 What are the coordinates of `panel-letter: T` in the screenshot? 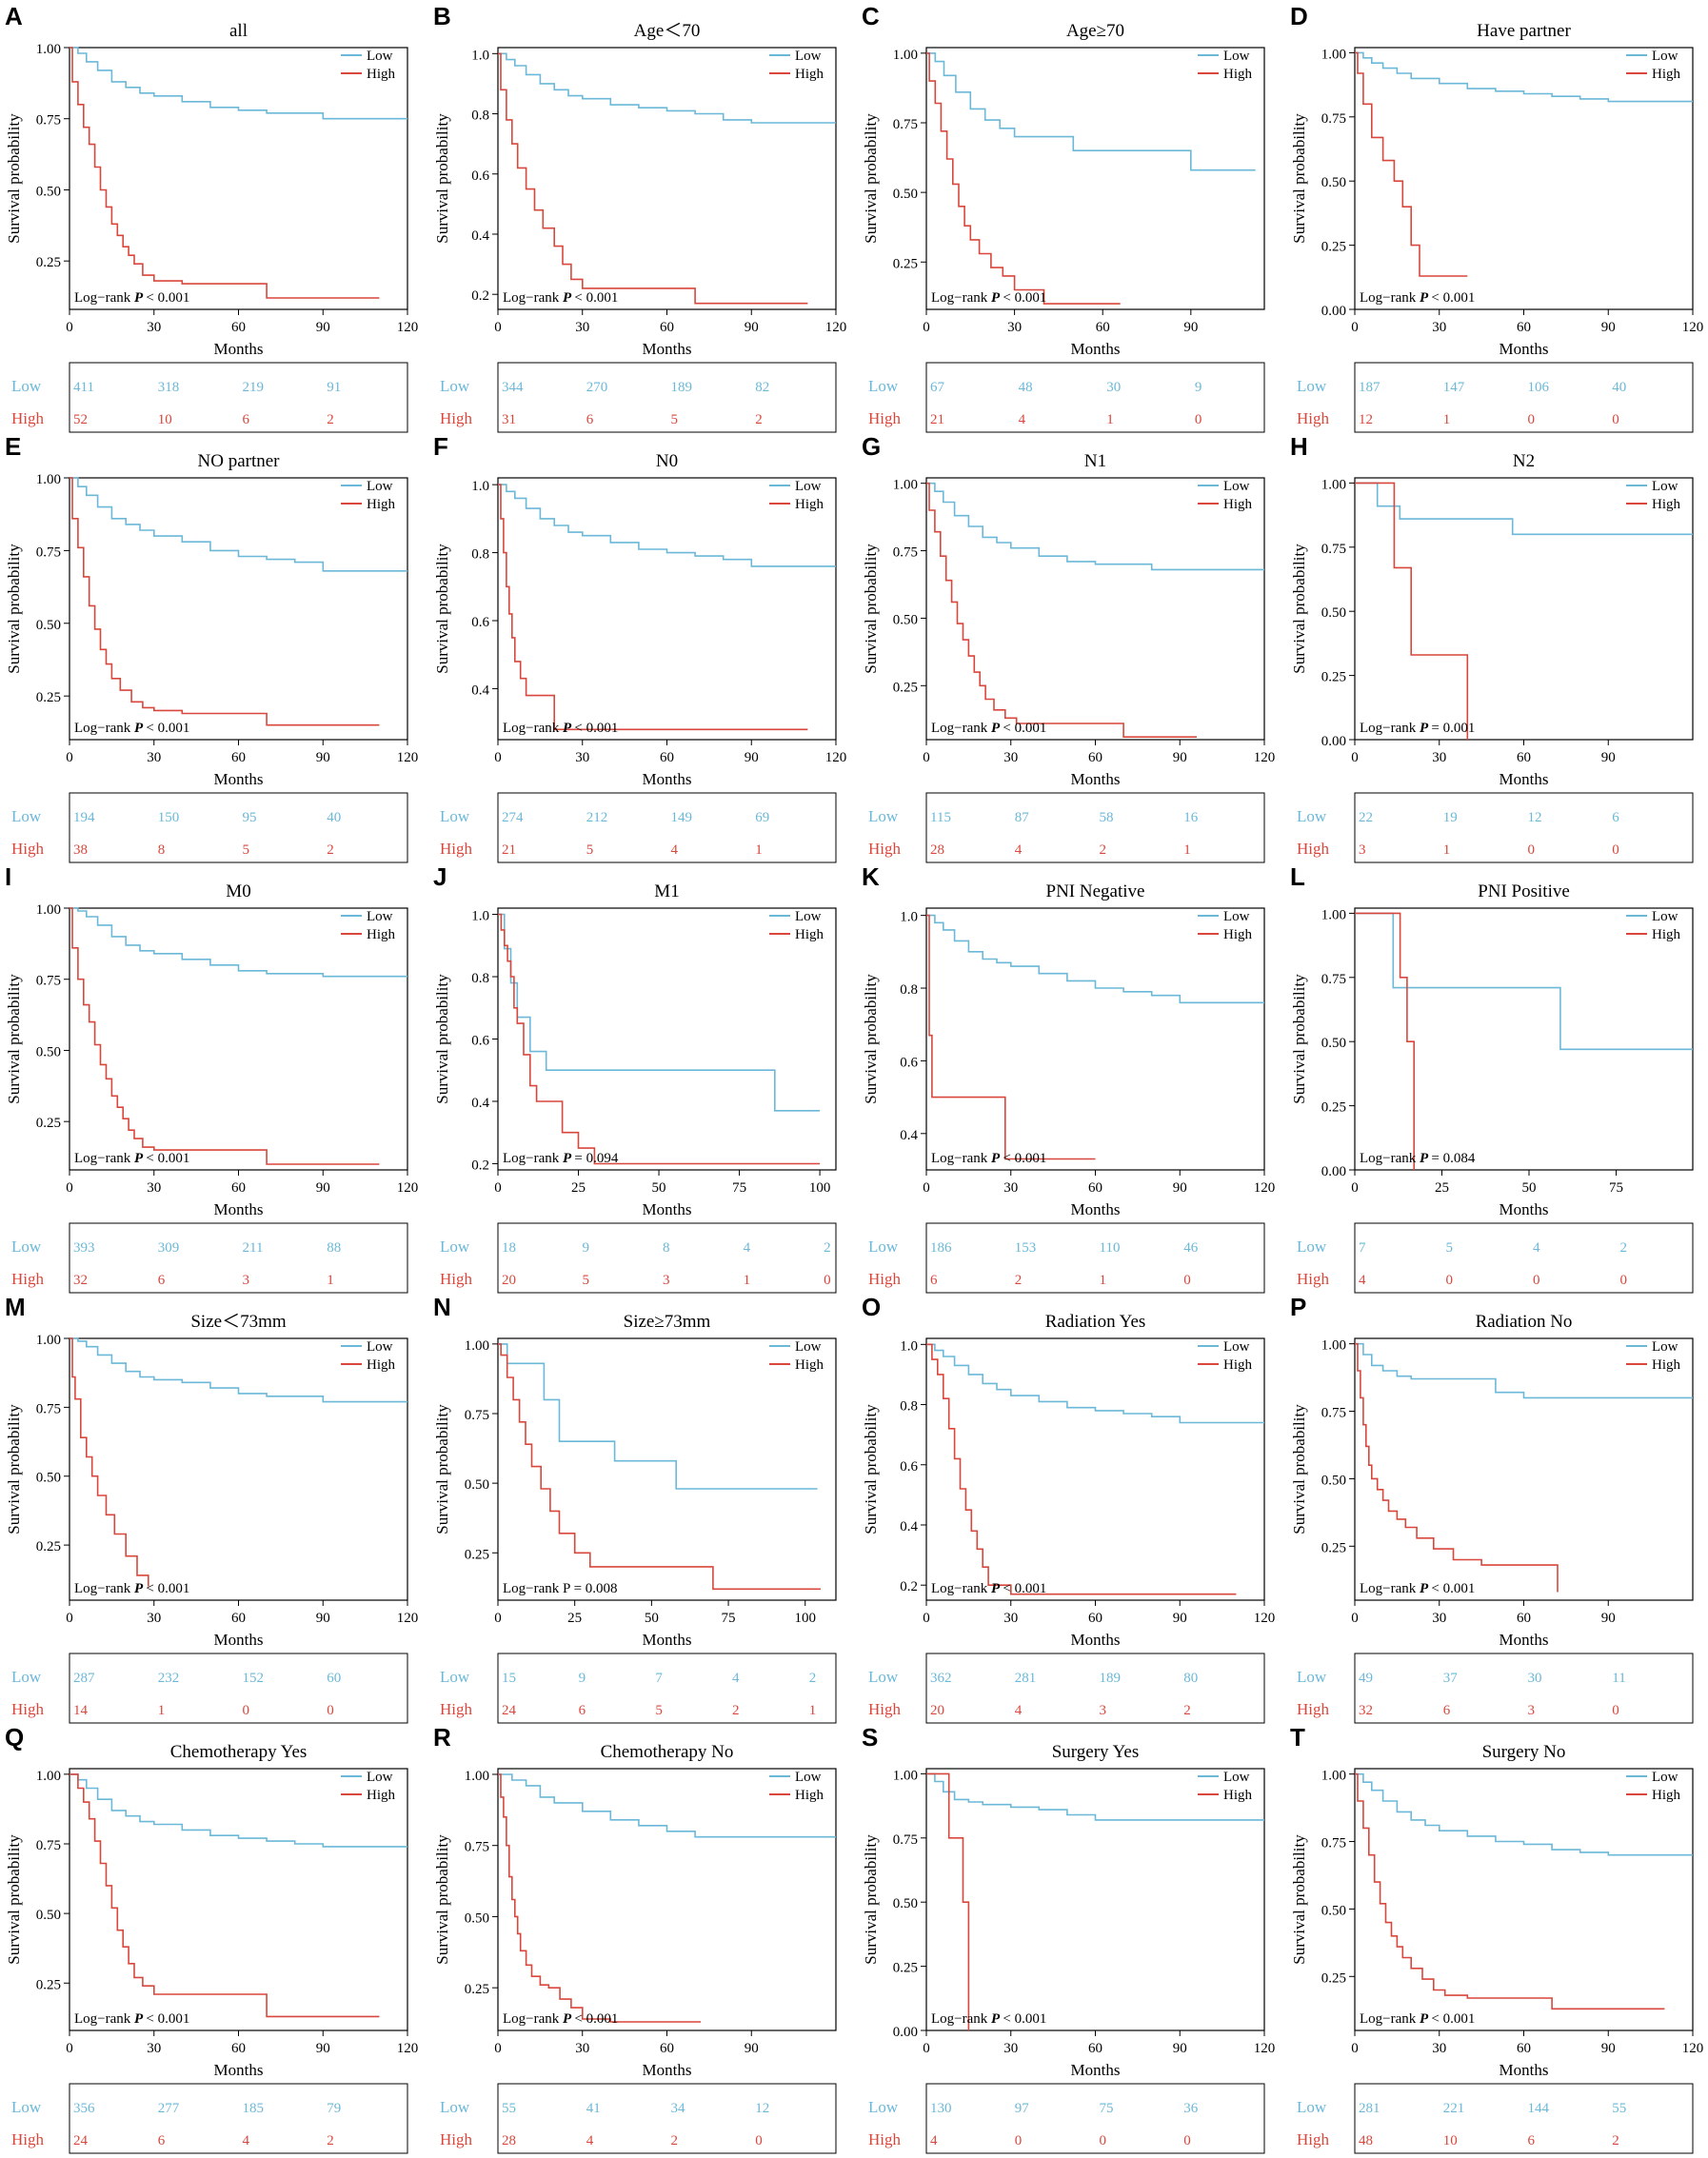 It's located at (1297, 1737).